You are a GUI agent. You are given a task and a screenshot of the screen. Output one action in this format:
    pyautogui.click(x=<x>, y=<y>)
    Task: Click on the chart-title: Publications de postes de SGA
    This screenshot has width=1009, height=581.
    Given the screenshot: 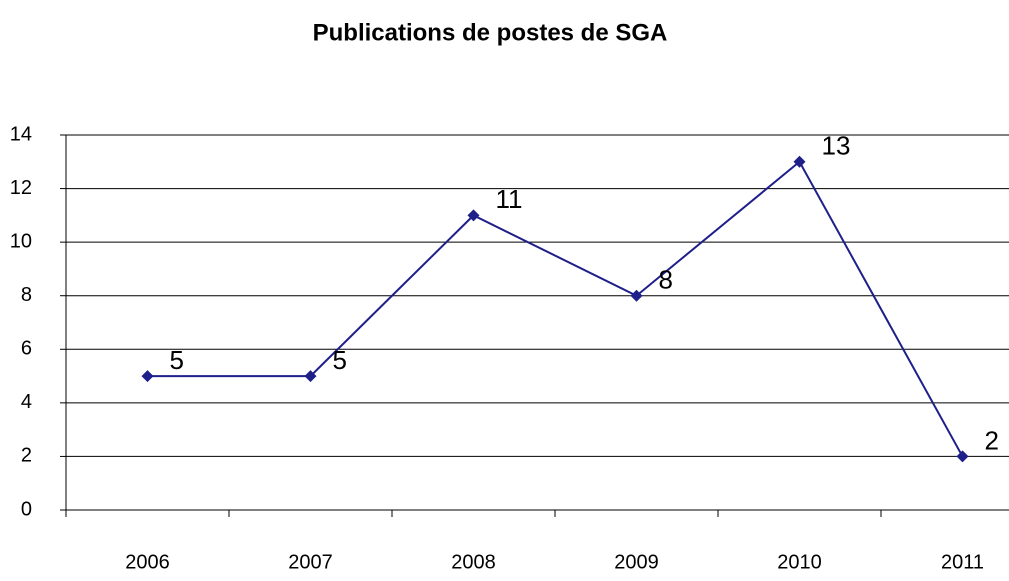 What is the action you would take?
    pyautogui.click(x=490, y=32)
    